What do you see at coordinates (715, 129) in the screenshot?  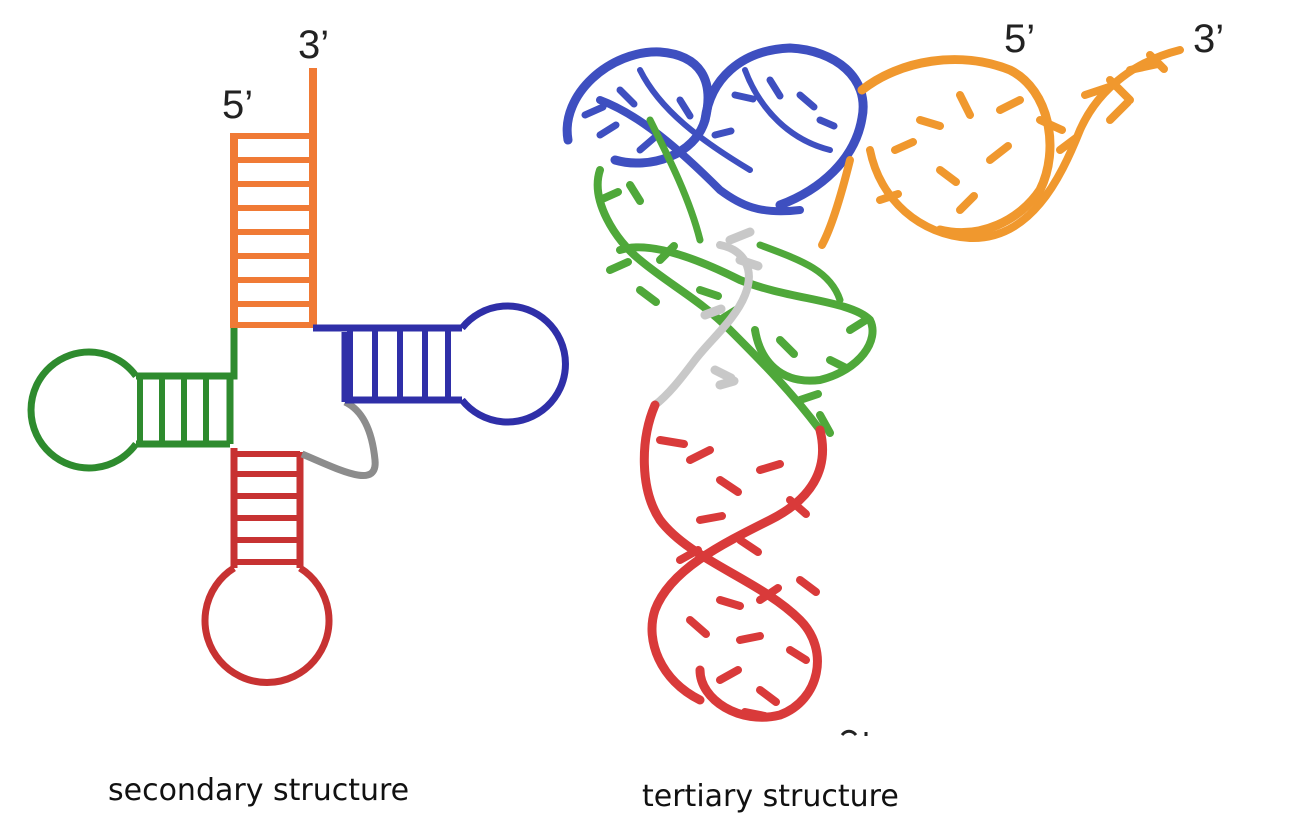 I see `t-arm-3d` at bounding box center [715, 129].